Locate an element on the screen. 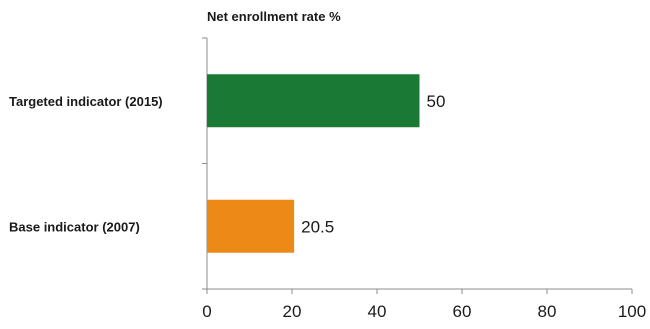  x-tick-label: 20 is located at coordinates (292, 311).